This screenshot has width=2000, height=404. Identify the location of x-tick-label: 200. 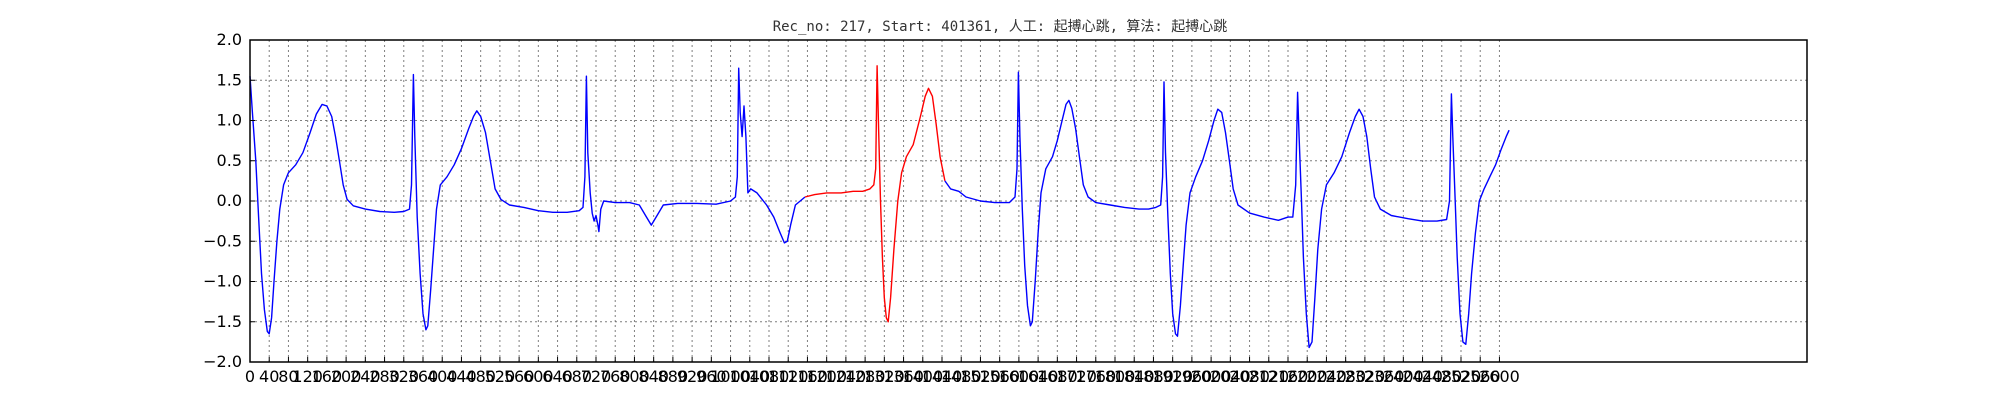
(346, 376).